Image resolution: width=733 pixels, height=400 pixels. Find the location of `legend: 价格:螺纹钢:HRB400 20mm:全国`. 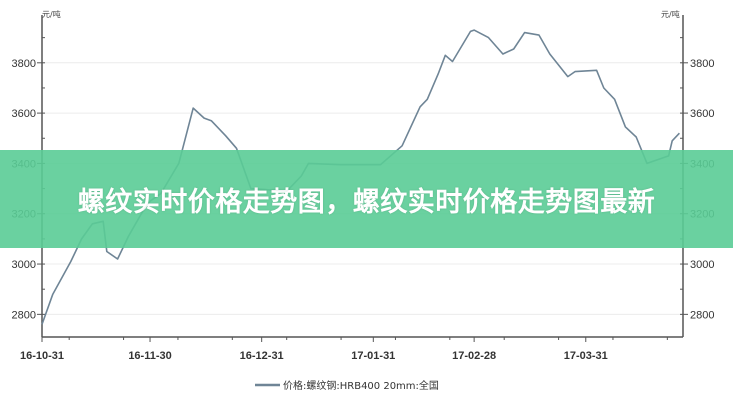

legend: 价格:螺纹钢:HRB400 20mm:全国 is located at coordinates (347, 385).